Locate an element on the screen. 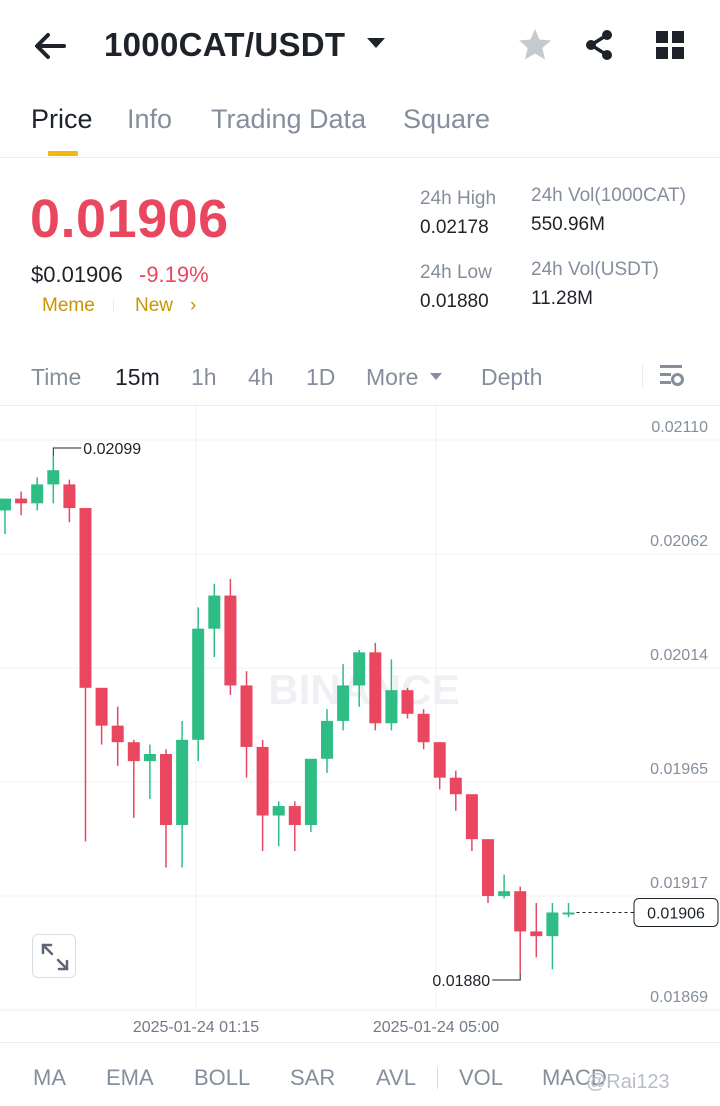  y-tick-label: 0.01917 is located at coordinates (679, 883).